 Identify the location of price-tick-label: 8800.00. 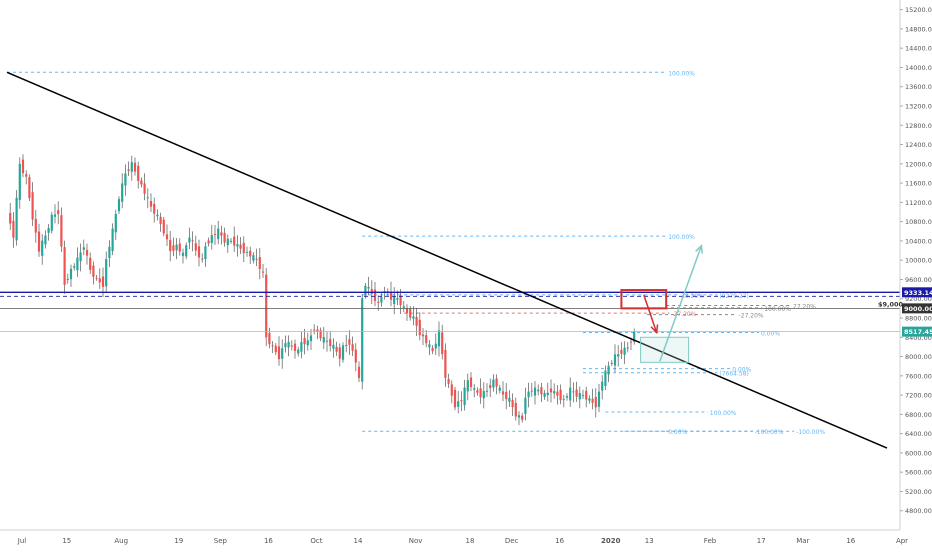
(918, 319).